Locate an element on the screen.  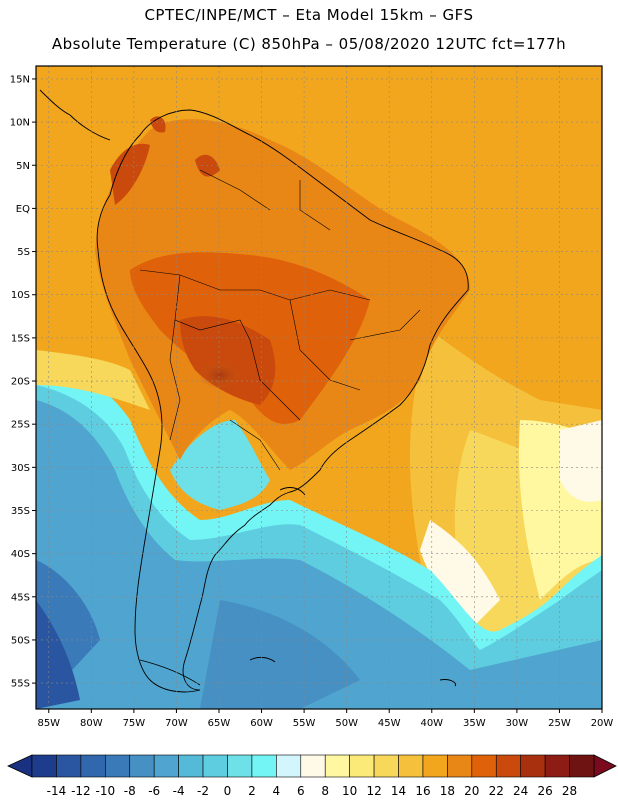
lat-tick-label: 35S is located at coordinates (20, 511).